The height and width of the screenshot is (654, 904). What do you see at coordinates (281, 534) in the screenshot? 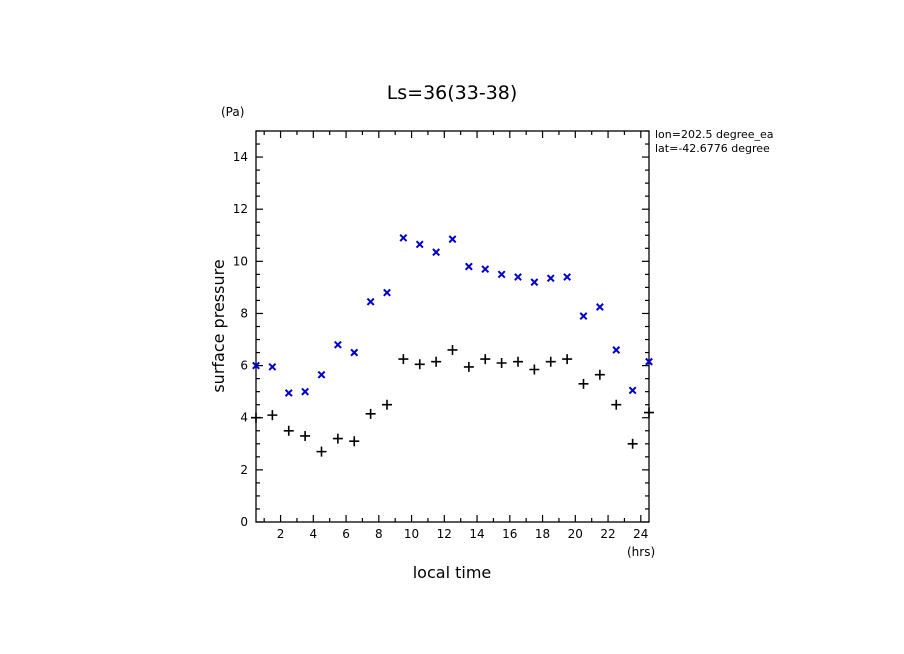
I see `x-tick-label: 2` at bounding box center [281, 534].